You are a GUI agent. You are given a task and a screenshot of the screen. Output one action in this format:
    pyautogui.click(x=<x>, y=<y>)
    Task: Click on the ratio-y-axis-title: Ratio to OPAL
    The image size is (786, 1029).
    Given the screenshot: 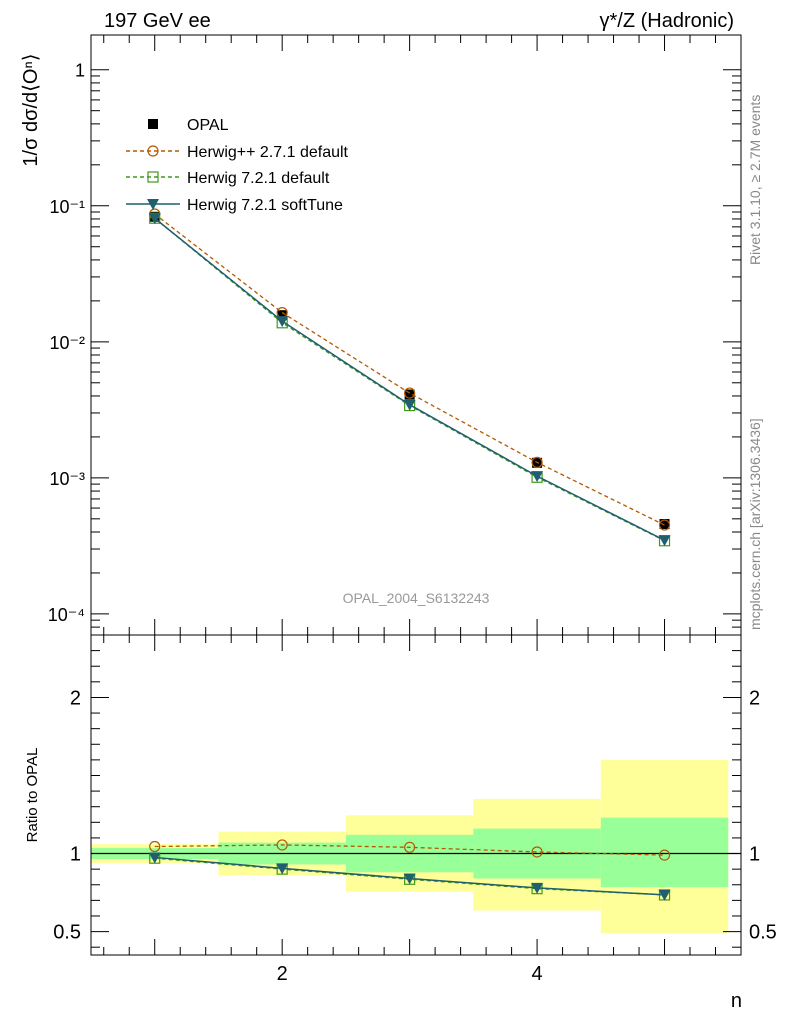 What is the action you would take?
    pyautogui.click(x=32, y=795)
    